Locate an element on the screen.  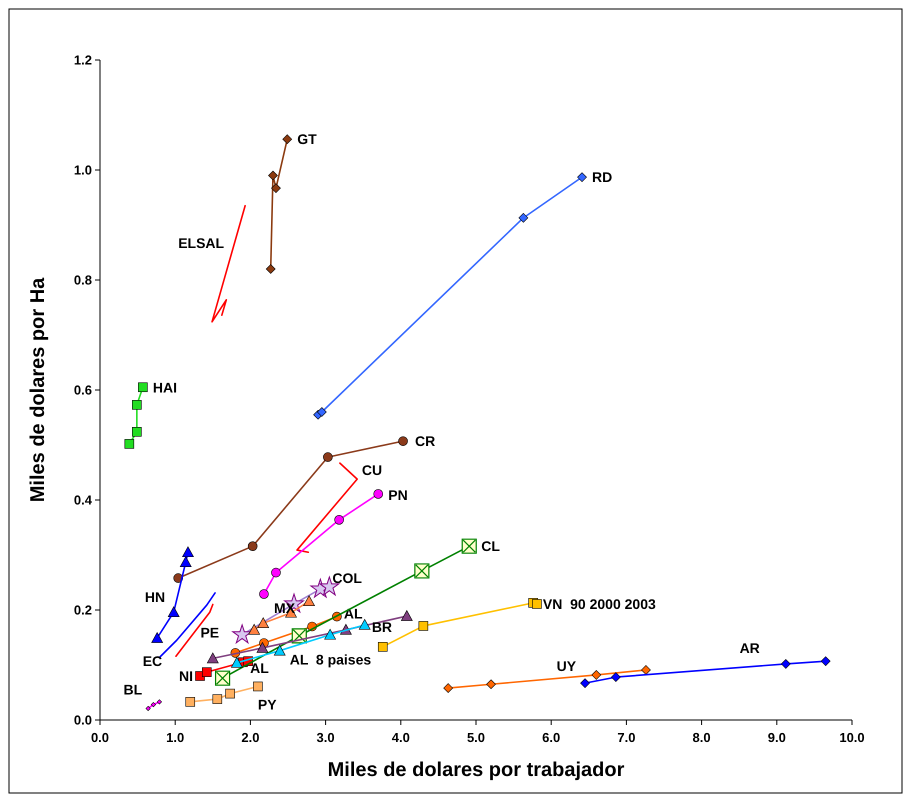
x-axis-title: Miles de dolares por trabajador is located at coordinates (476, 770).